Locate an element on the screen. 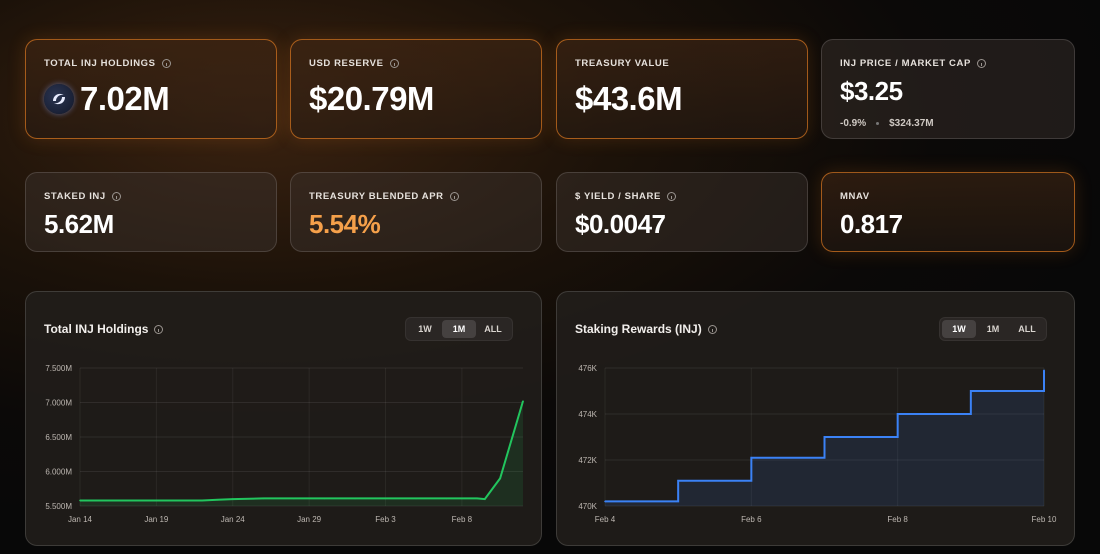  inj-price-label: INJ PRICE / MARKET CAP is located at coordinates (913, 63).